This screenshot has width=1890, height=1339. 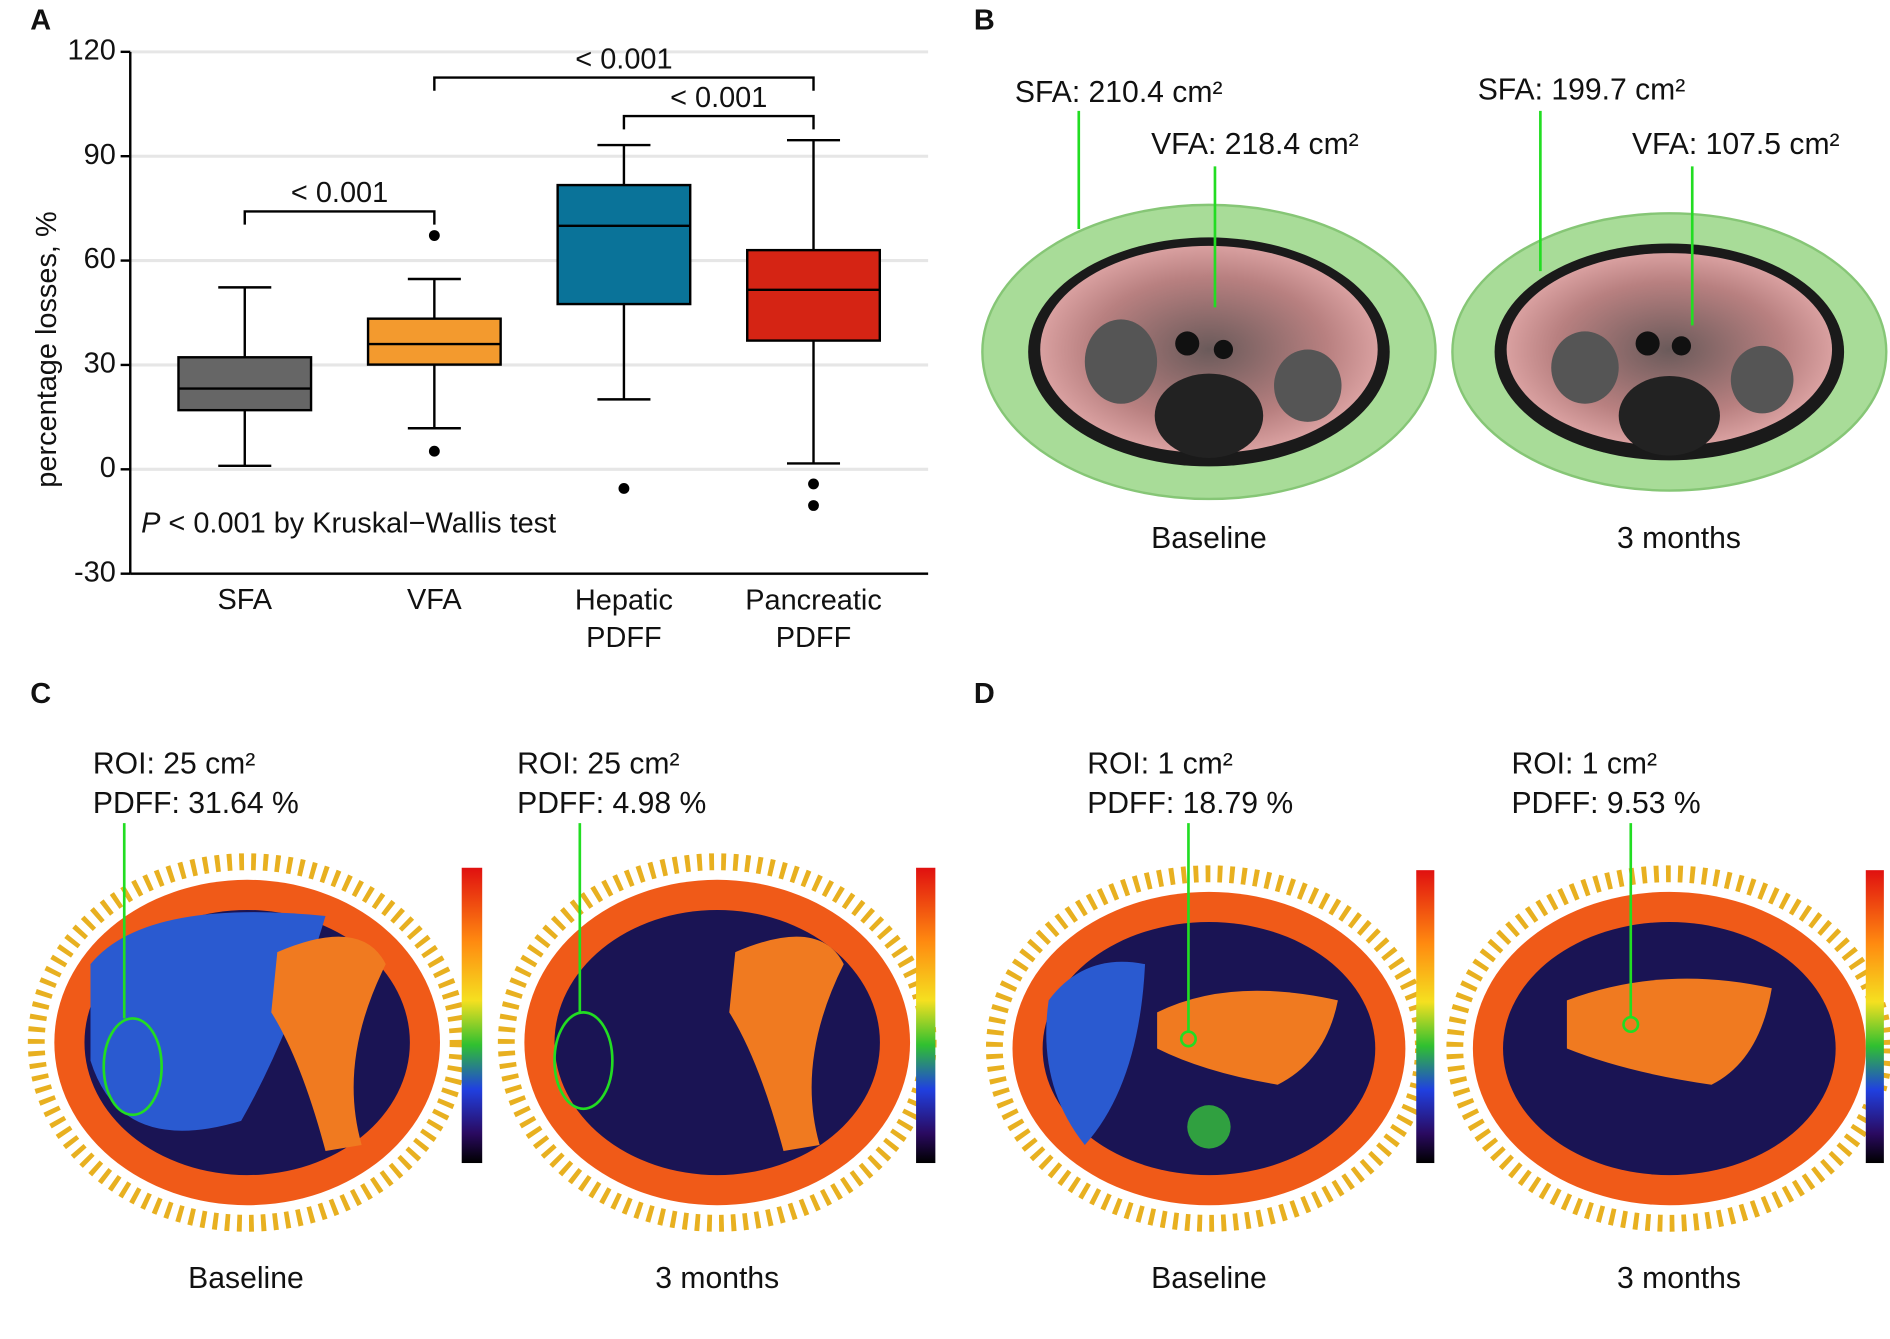 I want to click on annotation: SFA: 199.7 cm², so click(x=1582, y=90).